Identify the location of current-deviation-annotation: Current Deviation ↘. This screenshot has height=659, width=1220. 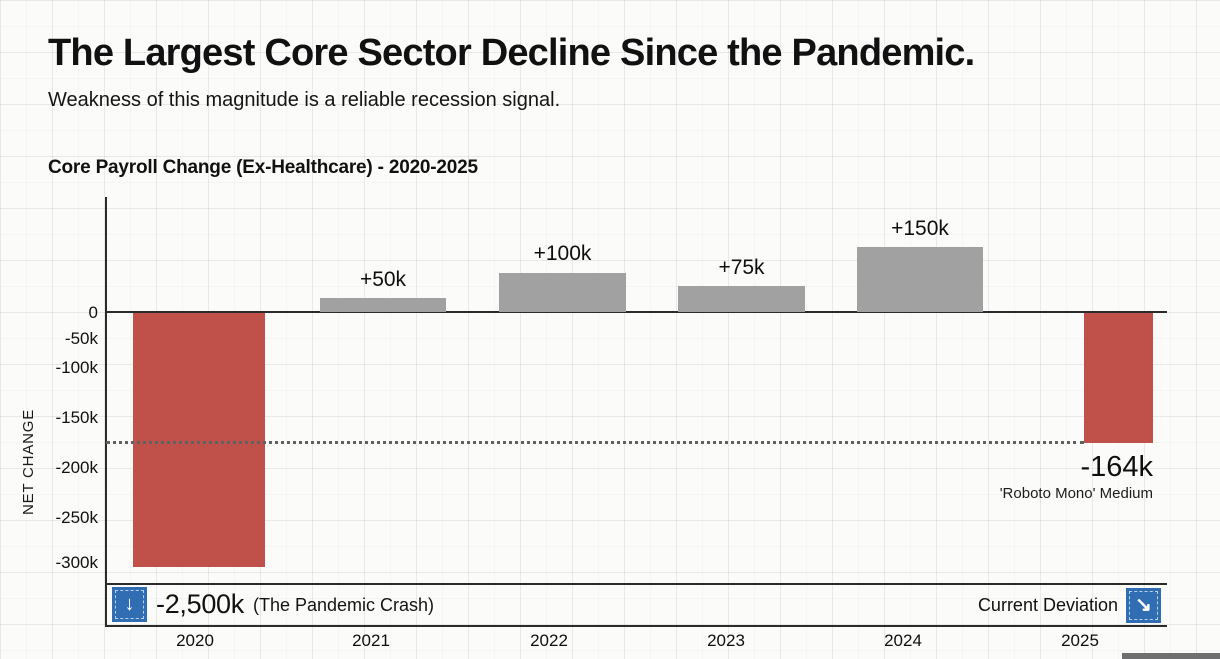
(1069, 605).